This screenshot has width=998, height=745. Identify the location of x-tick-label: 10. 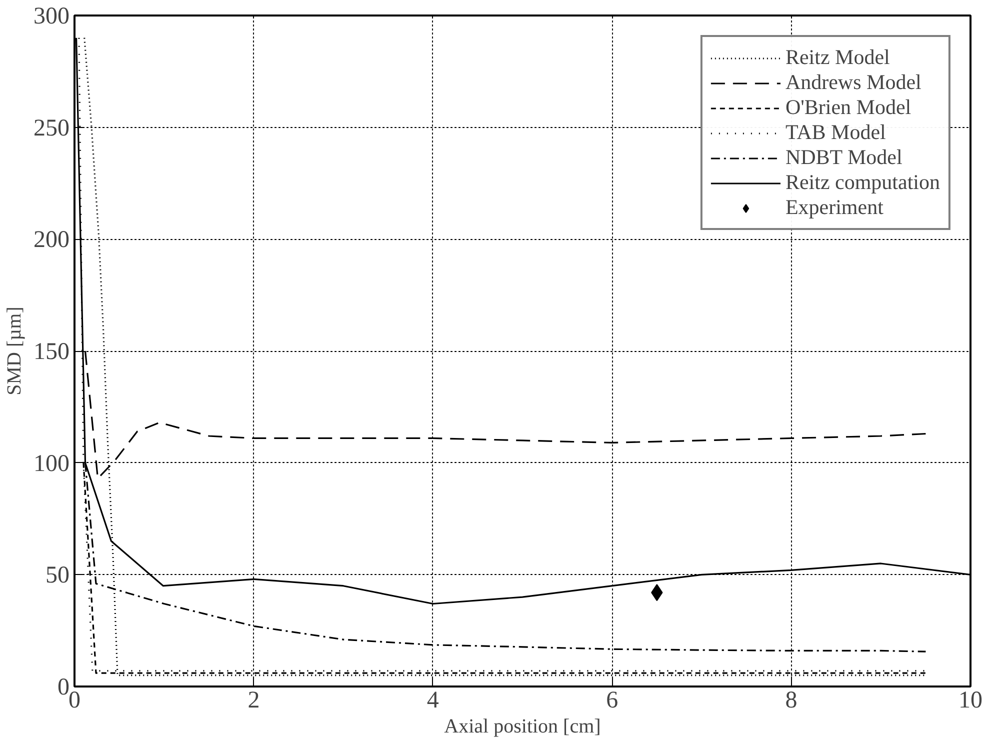
(970, 701).